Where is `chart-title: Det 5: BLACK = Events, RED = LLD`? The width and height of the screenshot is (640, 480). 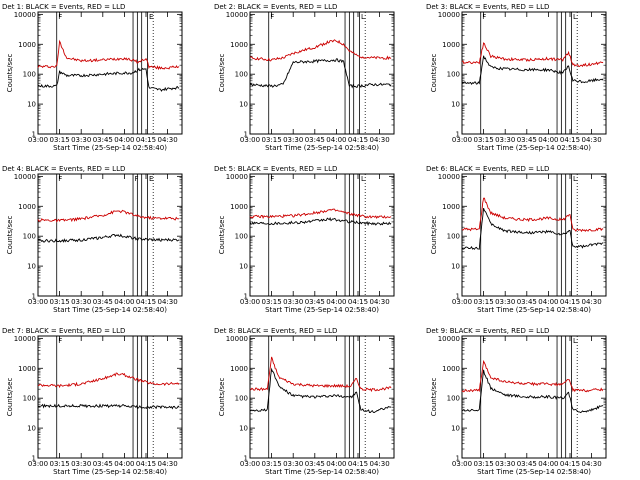 chart-title: Det 5: BLACK = Events, RED = LLD is located at coordinates (275, 169).